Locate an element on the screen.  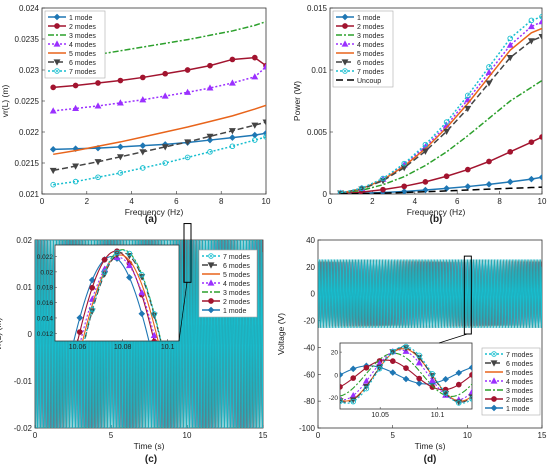
inset-plot is located at coordinates (406, 374).